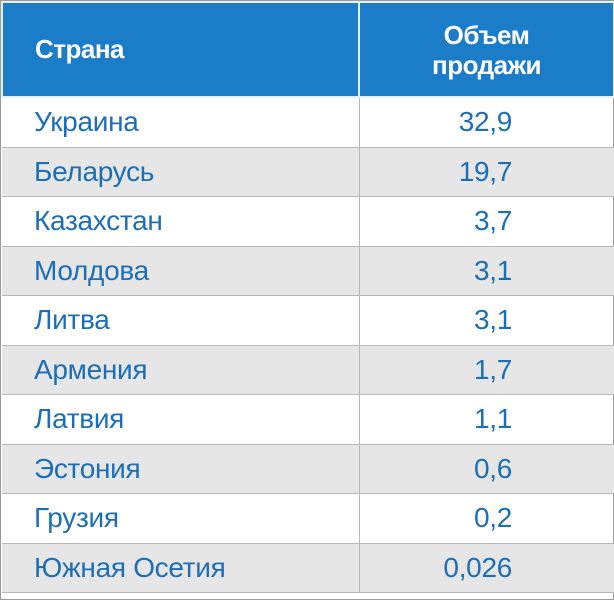 Image resolution: width=614 pixels, height=600 pixels. I want to click on header-cell: Объем продажи, so click(486, 49).